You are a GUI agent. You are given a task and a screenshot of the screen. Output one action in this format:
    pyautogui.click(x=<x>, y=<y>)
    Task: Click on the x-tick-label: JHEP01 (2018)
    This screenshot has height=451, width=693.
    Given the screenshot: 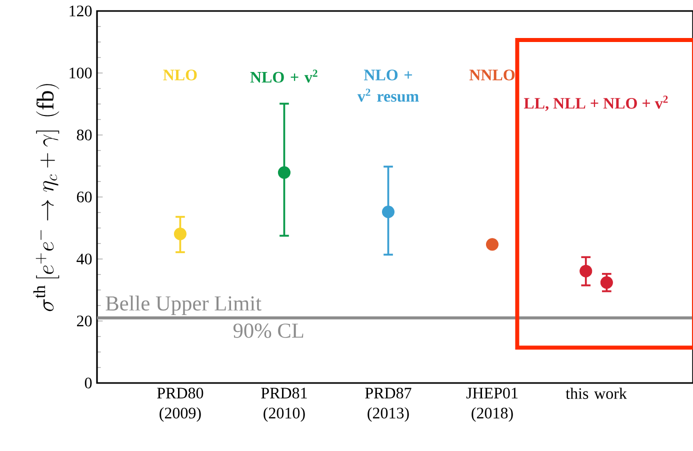 What is the action you would take?
    pyautogui.click(x=492, y=405)
    